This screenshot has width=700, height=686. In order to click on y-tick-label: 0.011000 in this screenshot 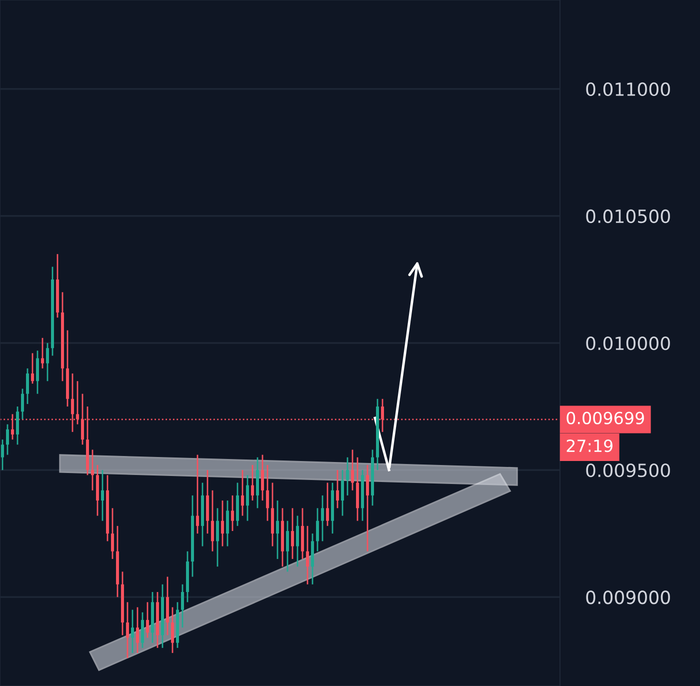, I will do `click(628, 89)`.